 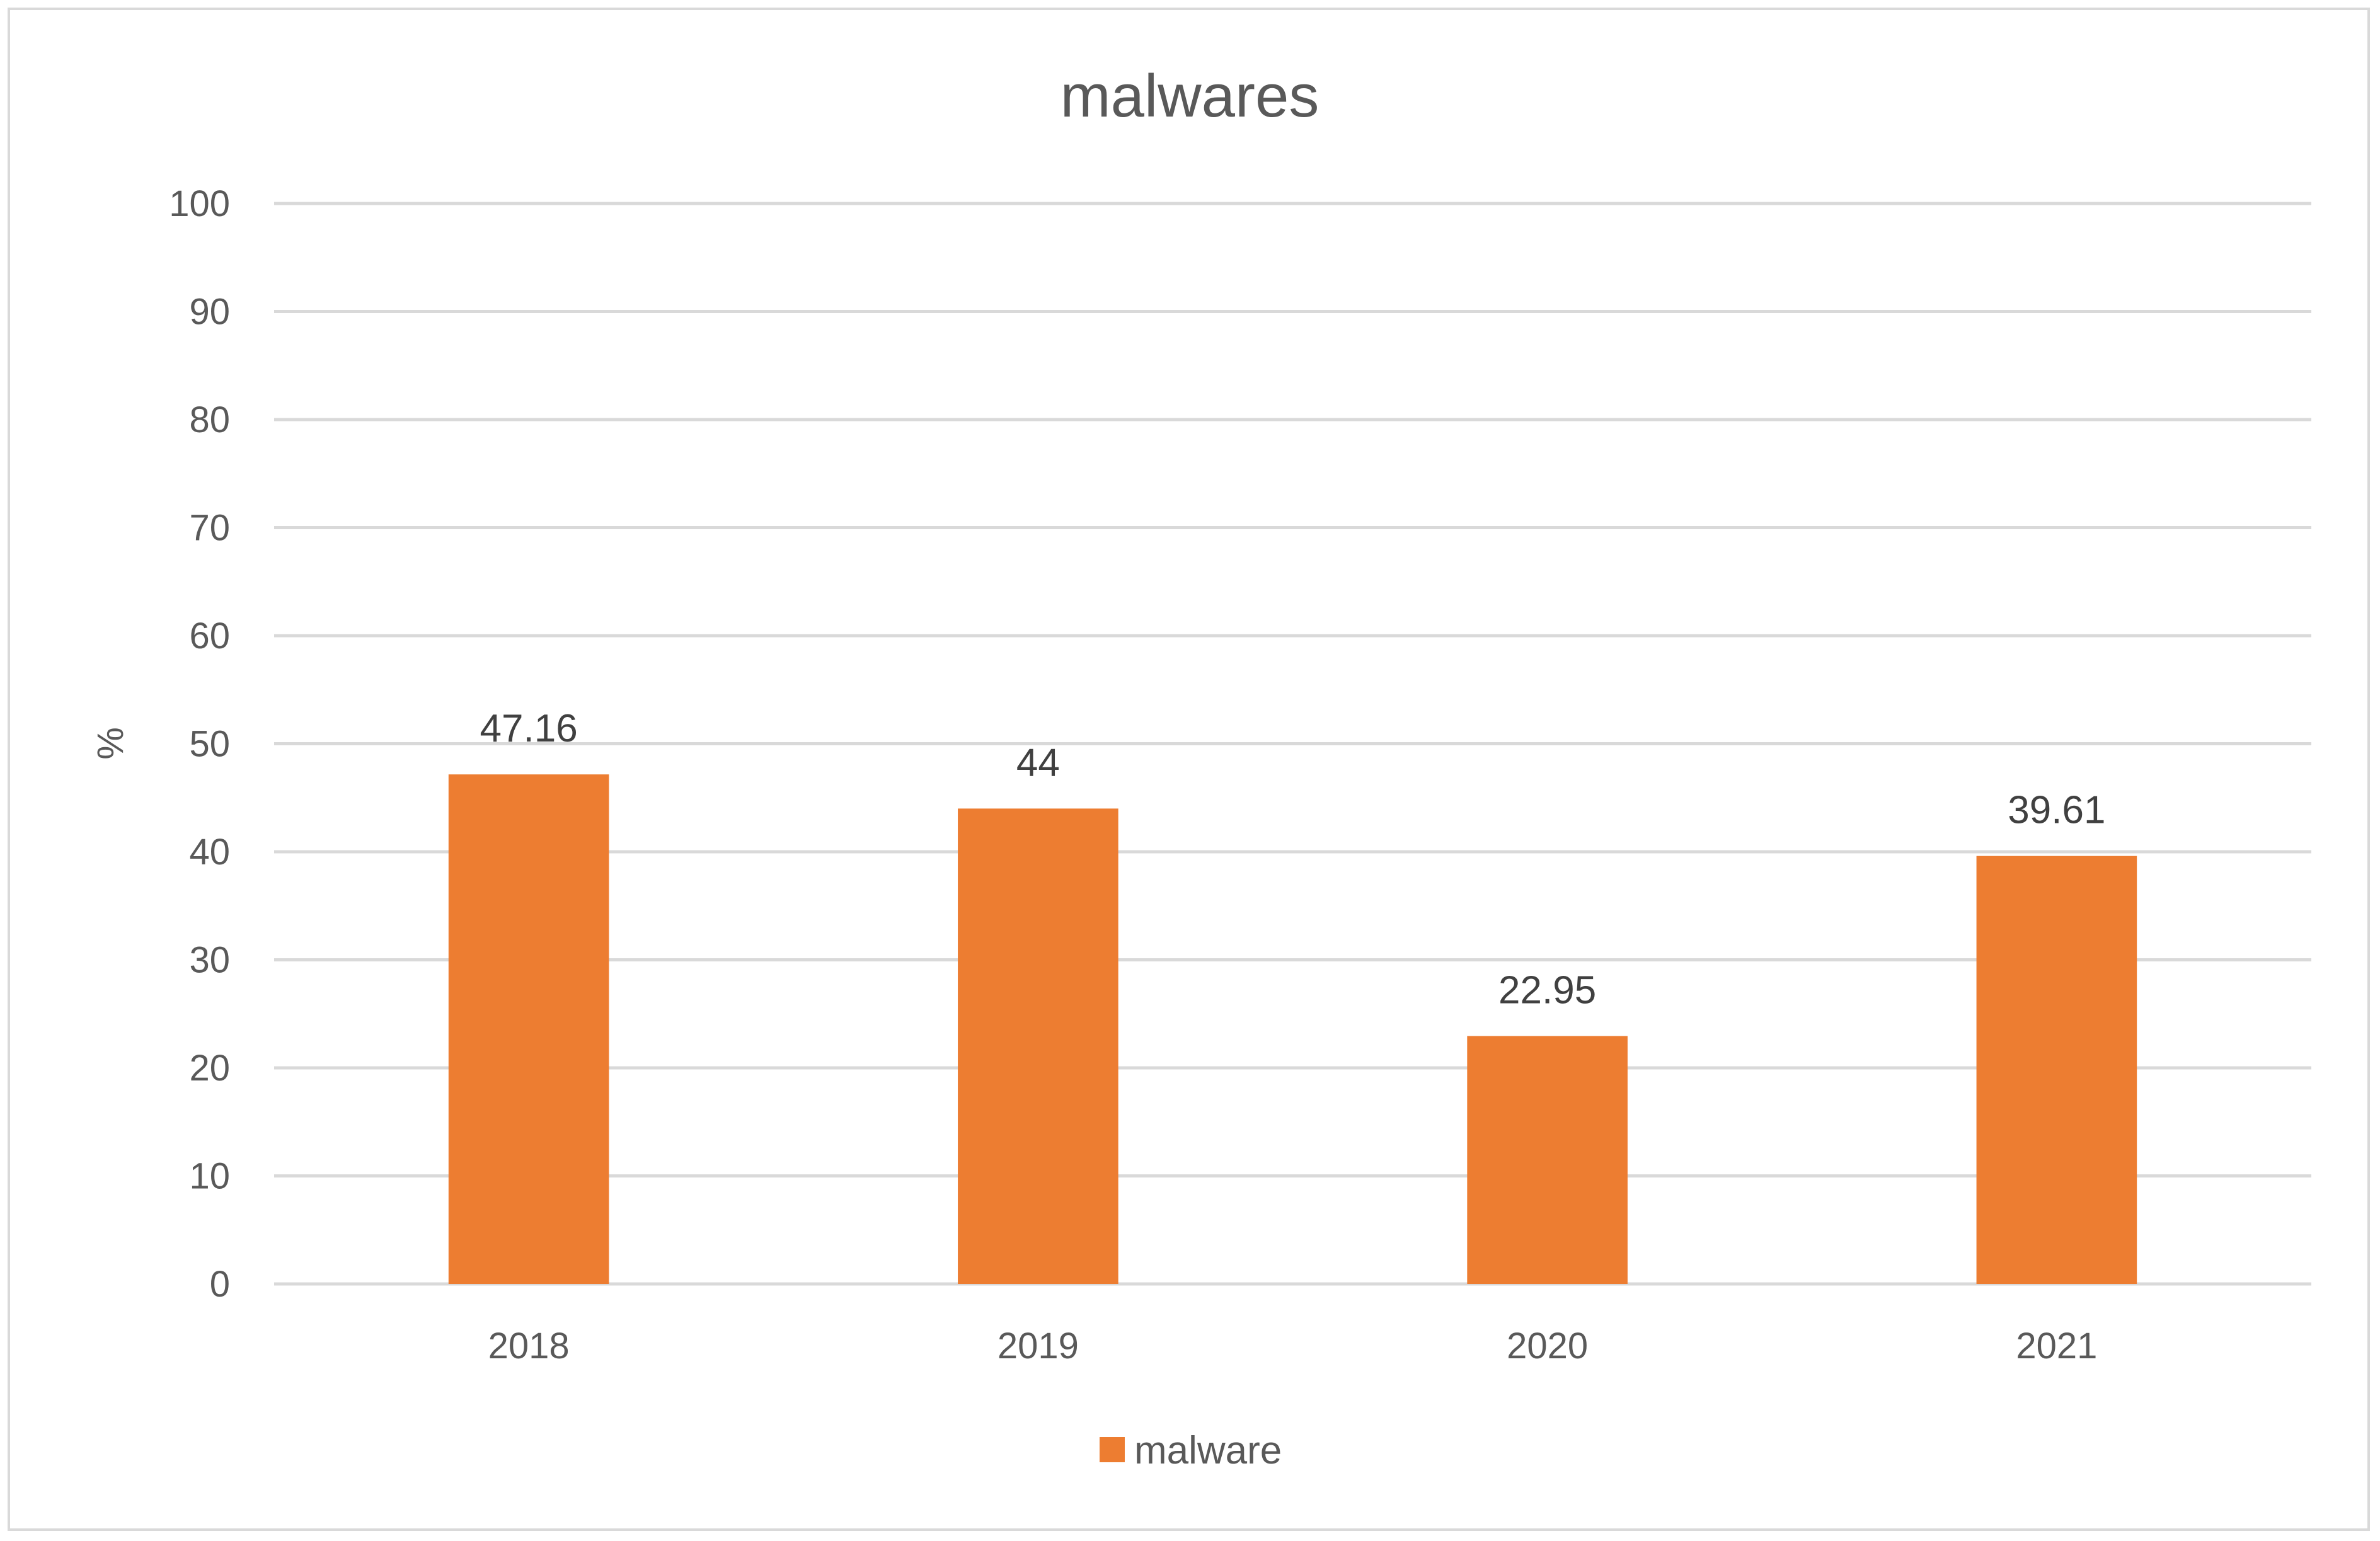 I want to click on legend: malware, so click(x=1191, y=1450).